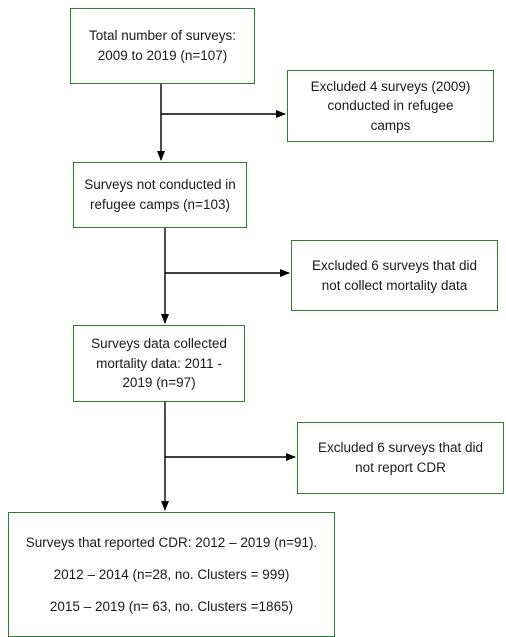  Describe the element at coordinates (400, 467) in the screenshot. I see `box-text-line: not report CDR` at that location.